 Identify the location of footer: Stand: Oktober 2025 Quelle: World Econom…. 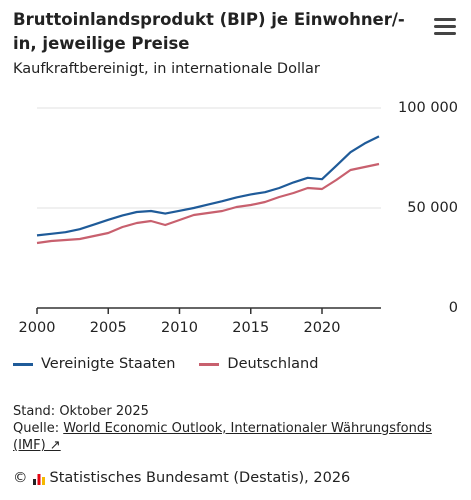
(233, 428).